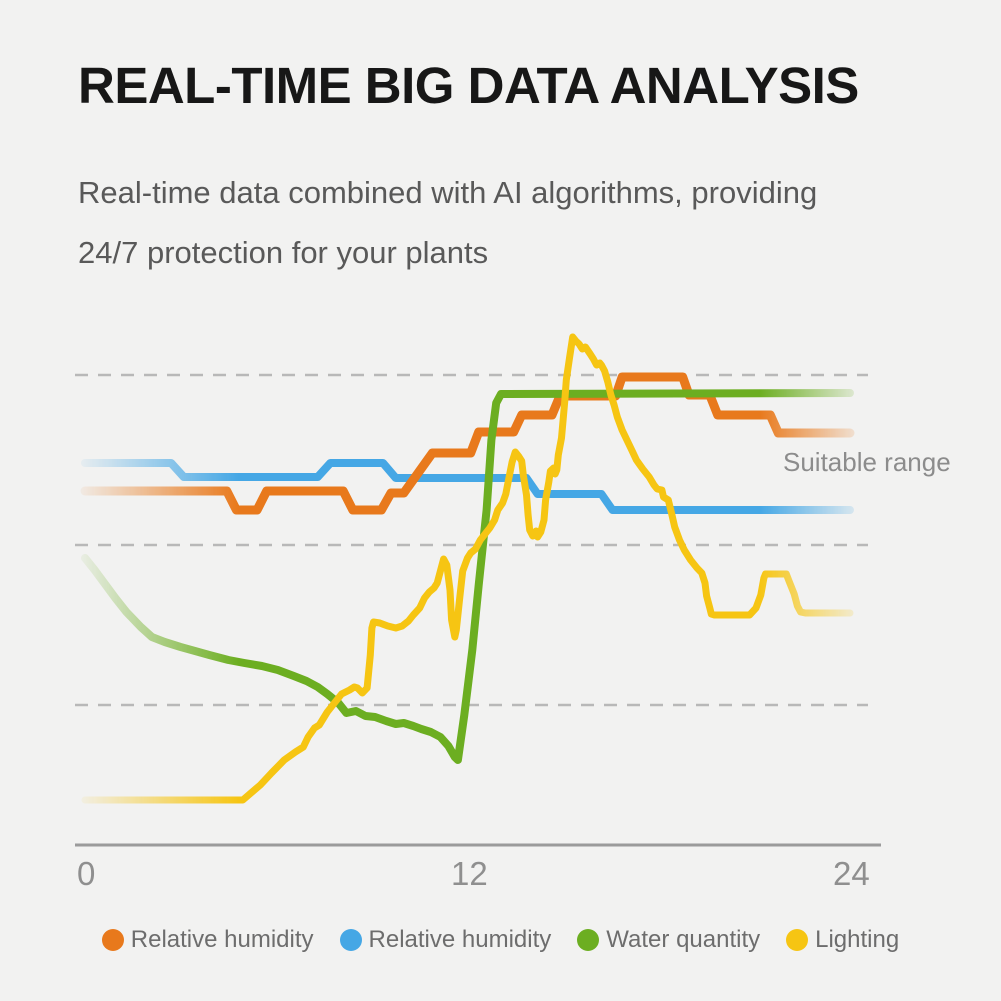  I want to click on legend-item-humidity-blue: Relative humidity, so click(445, 940).